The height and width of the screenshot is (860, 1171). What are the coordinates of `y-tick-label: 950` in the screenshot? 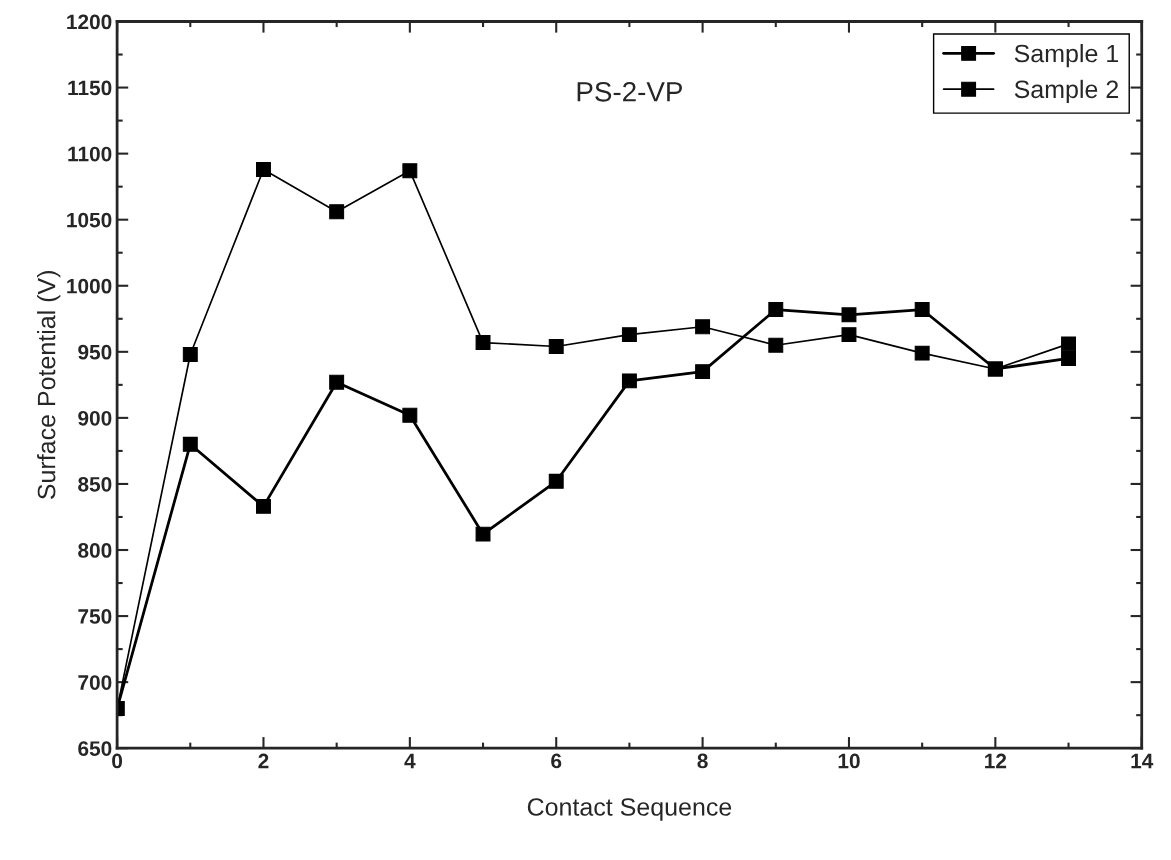 It's located at (95, 352).